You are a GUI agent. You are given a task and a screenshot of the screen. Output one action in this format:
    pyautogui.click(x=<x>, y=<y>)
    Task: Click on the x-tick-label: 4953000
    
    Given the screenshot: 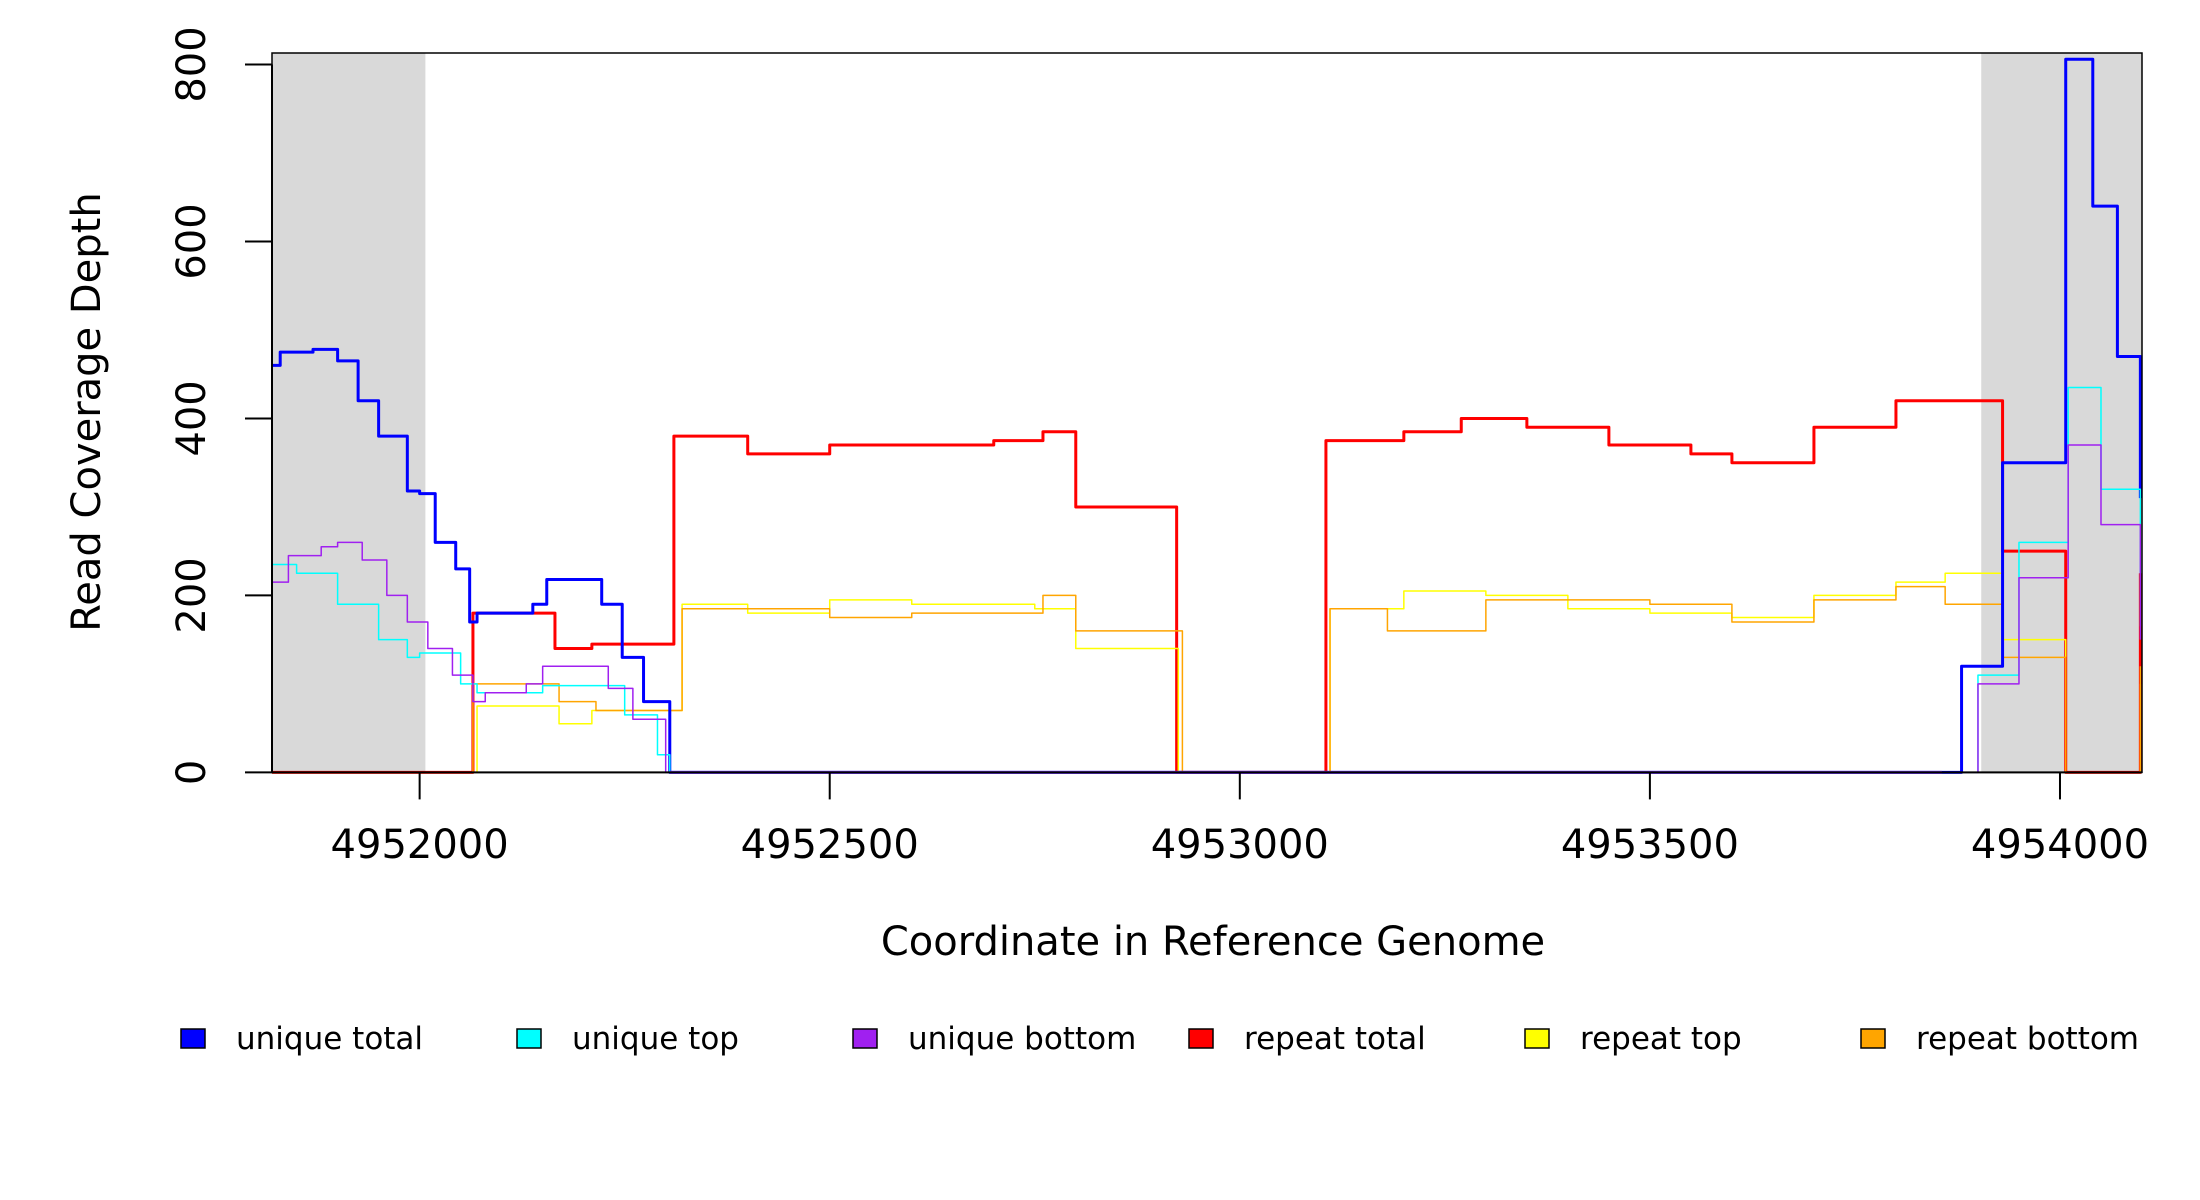 What is the action you would take?
    pyautogui.click(x=1240, y=845)
    